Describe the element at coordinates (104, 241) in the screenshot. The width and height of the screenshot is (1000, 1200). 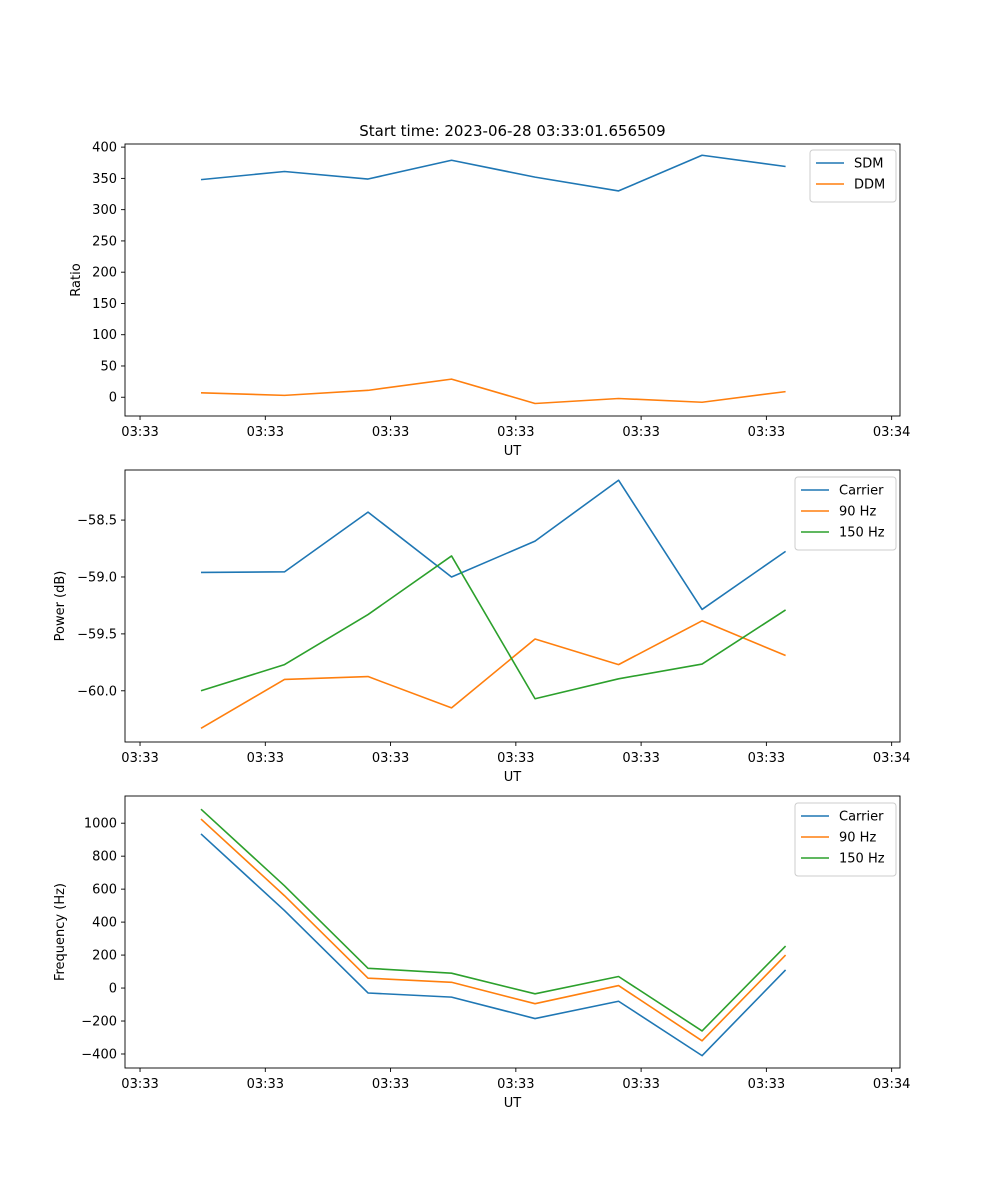
I see `ratio-y-tick-label: 250` at that location.